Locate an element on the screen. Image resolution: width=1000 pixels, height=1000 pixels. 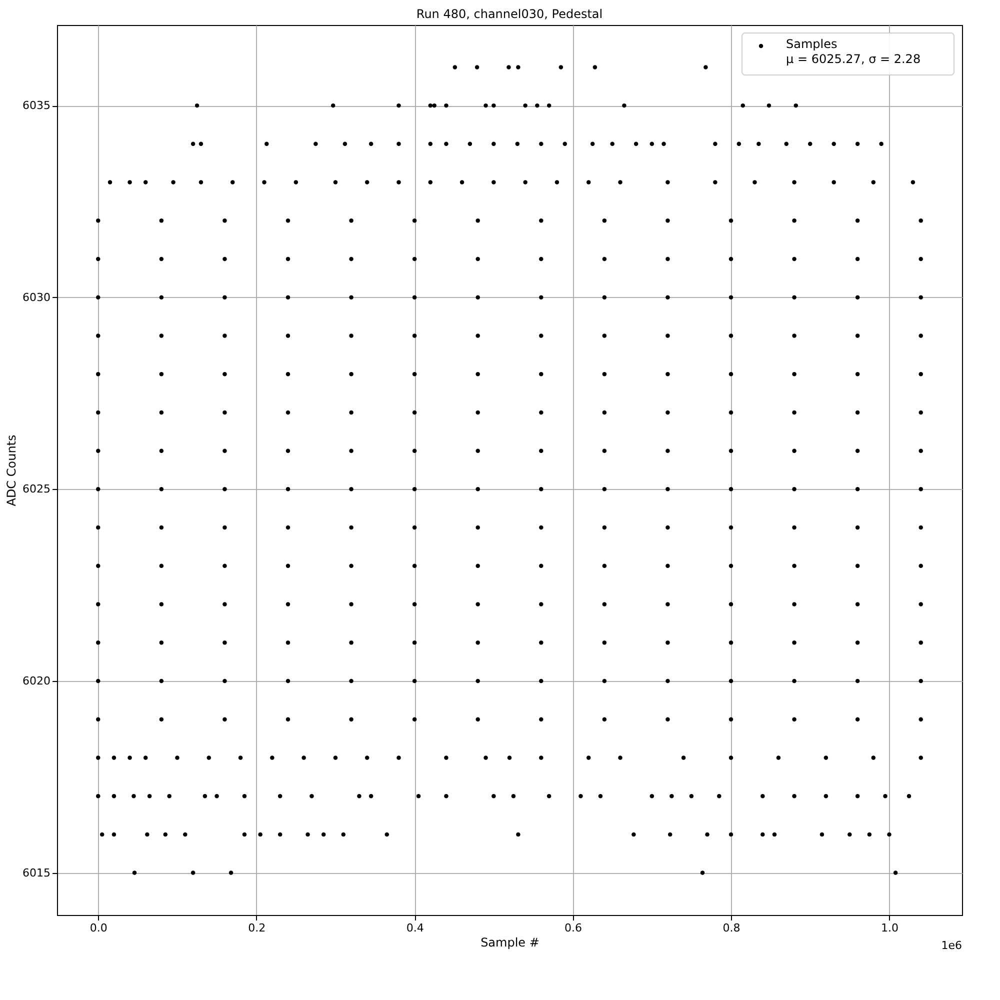
text: 1e6 is located at coordinates (951, 945).